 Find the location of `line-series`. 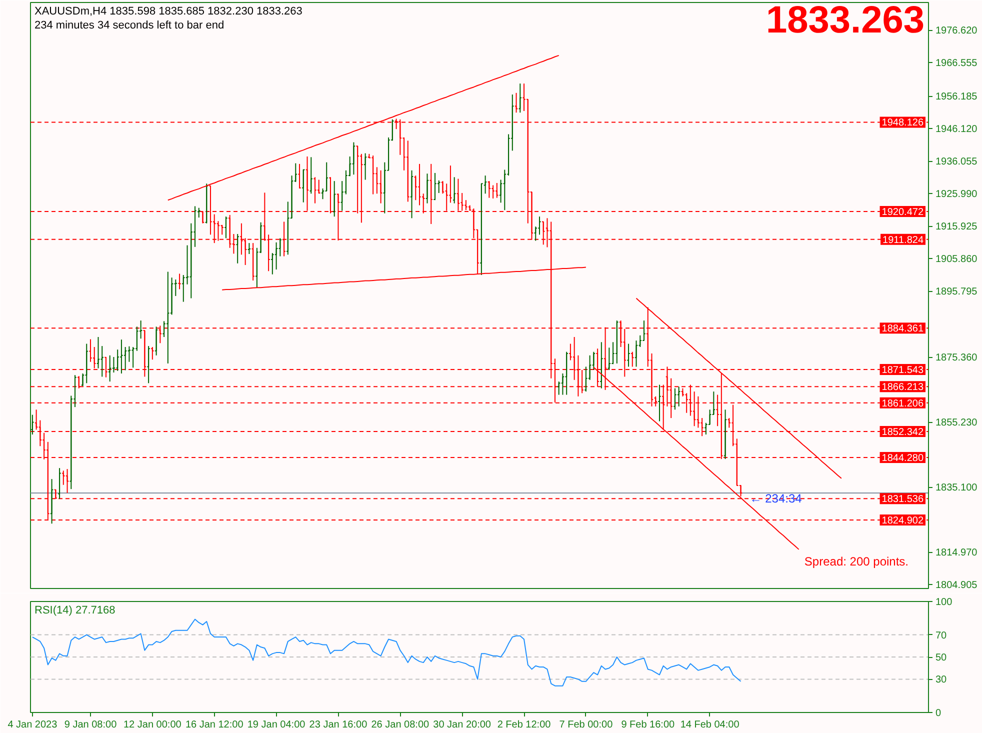

line-series is located at coordinates (387, 652).